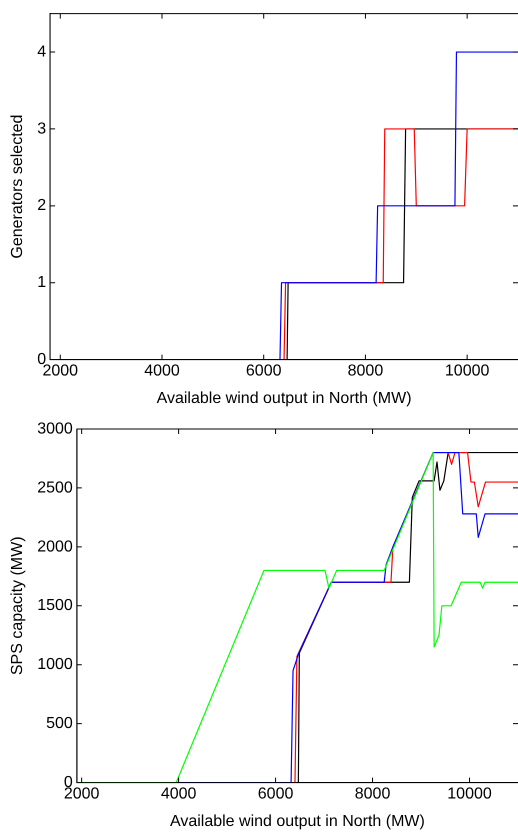 The width and height of the screenshot is (518, 835). What do you see at coordinates (55, 547) in the screenshot?
I see `y-tick-label: 2000` at bounding box center [55, 547].